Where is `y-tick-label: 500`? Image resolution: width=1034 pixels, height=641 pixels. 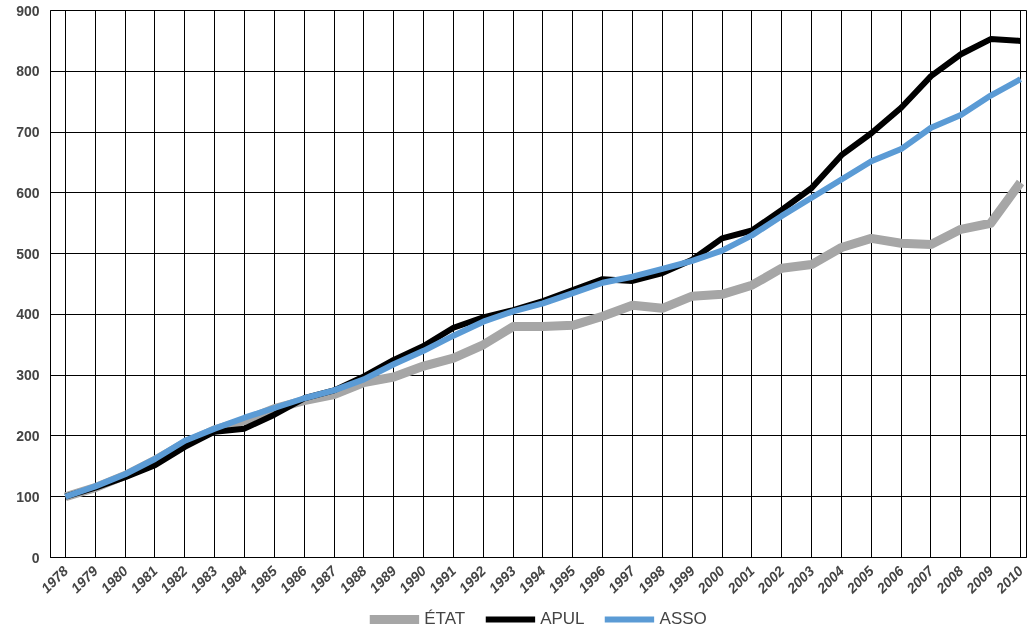 y-tick-label: 500 is located at coordinates (28, 253).